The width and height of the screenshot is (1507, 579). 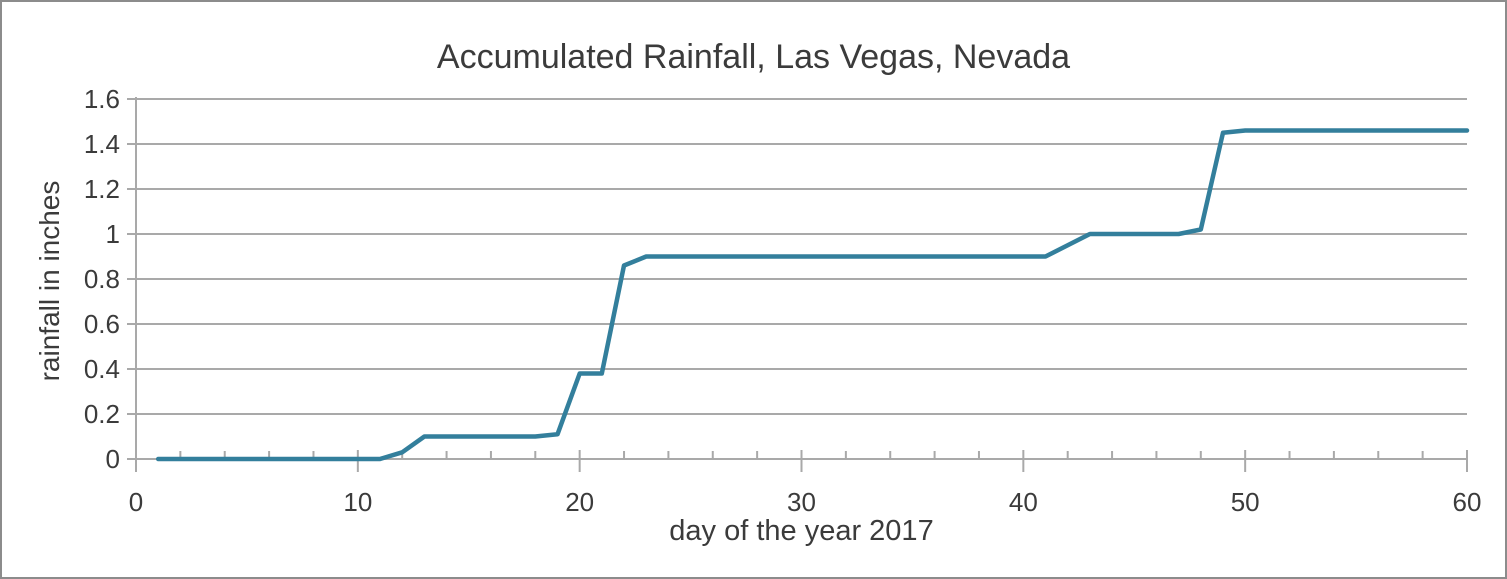 I want to click on x-tick-label: 30, so click(x=801, y=502).